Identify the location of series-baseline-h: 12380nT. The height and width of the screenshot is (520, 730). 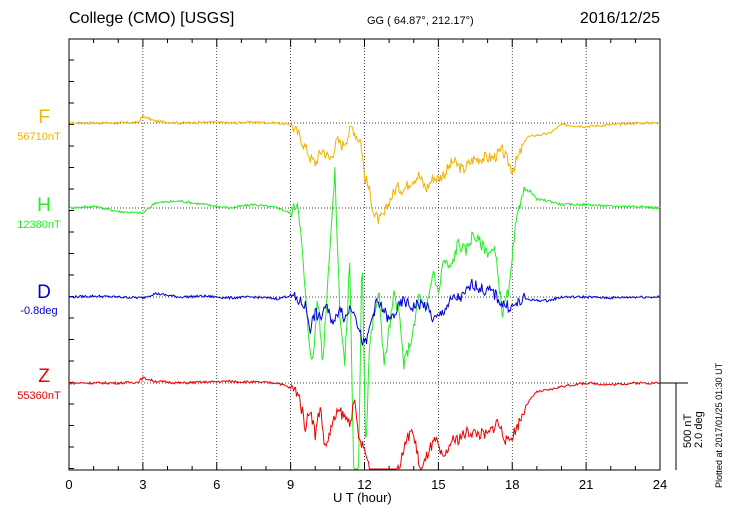
(39, 225).